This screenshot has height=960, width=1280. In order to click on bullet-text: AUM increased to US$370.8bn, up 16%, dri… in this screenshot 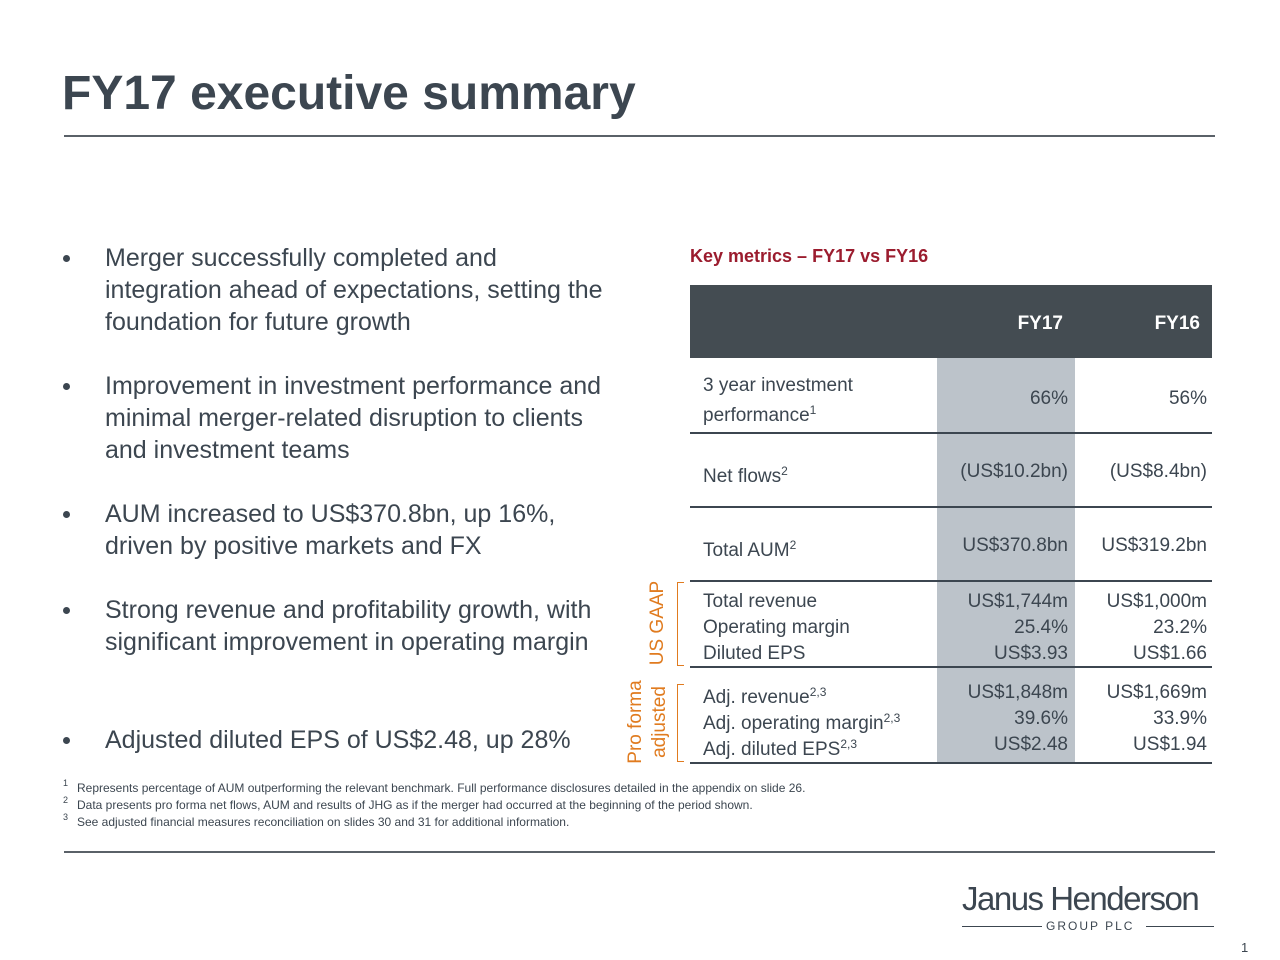, I will do `click(330, 530)`.